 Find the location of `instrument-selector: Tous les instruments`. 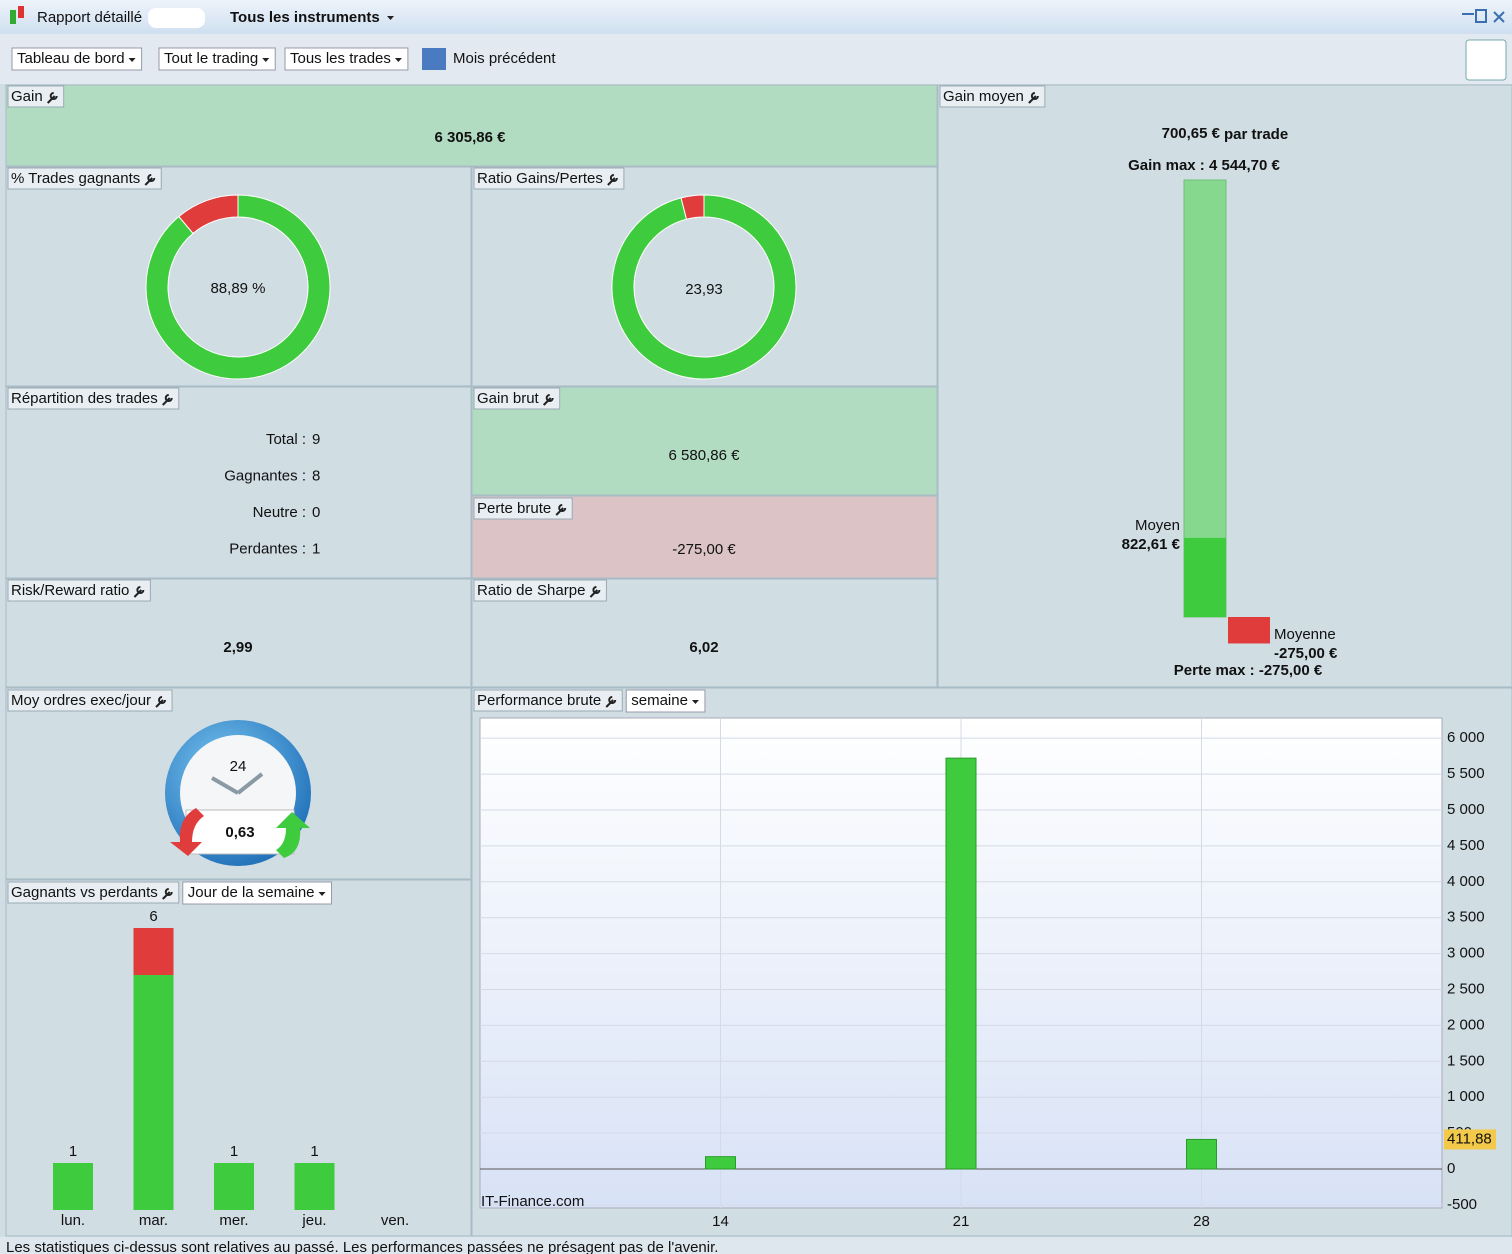

instrument-selector: Tous les instruments is located at coordinates (305, 17).